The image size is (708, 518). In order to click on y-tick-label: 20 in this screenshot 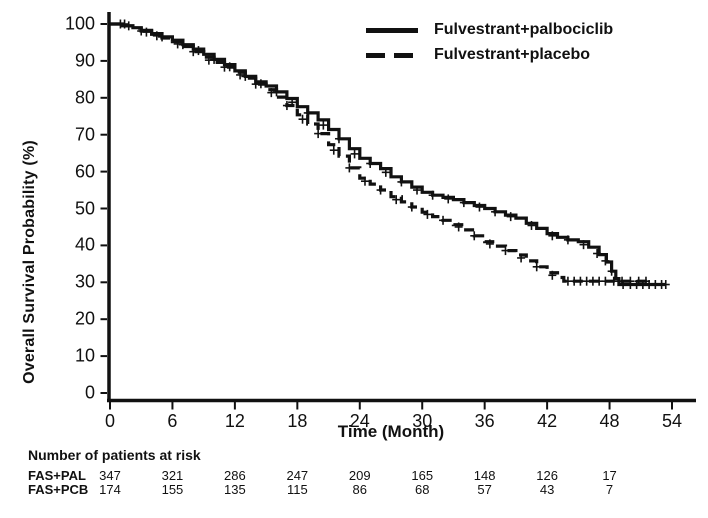, I will do `click(84, 318)`.